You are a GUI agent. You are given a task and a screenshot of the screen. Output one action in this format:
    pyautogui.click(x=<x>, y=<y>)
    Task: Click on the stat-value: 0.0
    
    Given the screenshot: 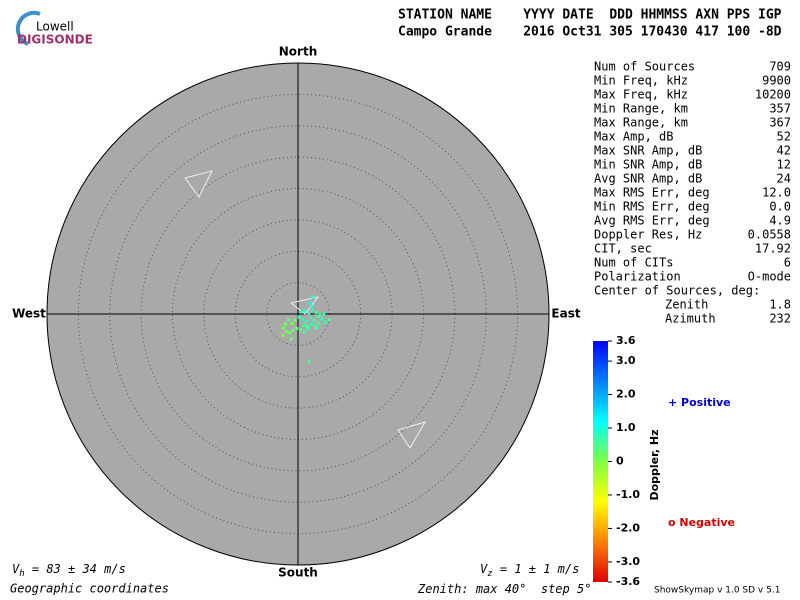 What is the action you would take?
    pyautogui.click(x=780, y=207)
    